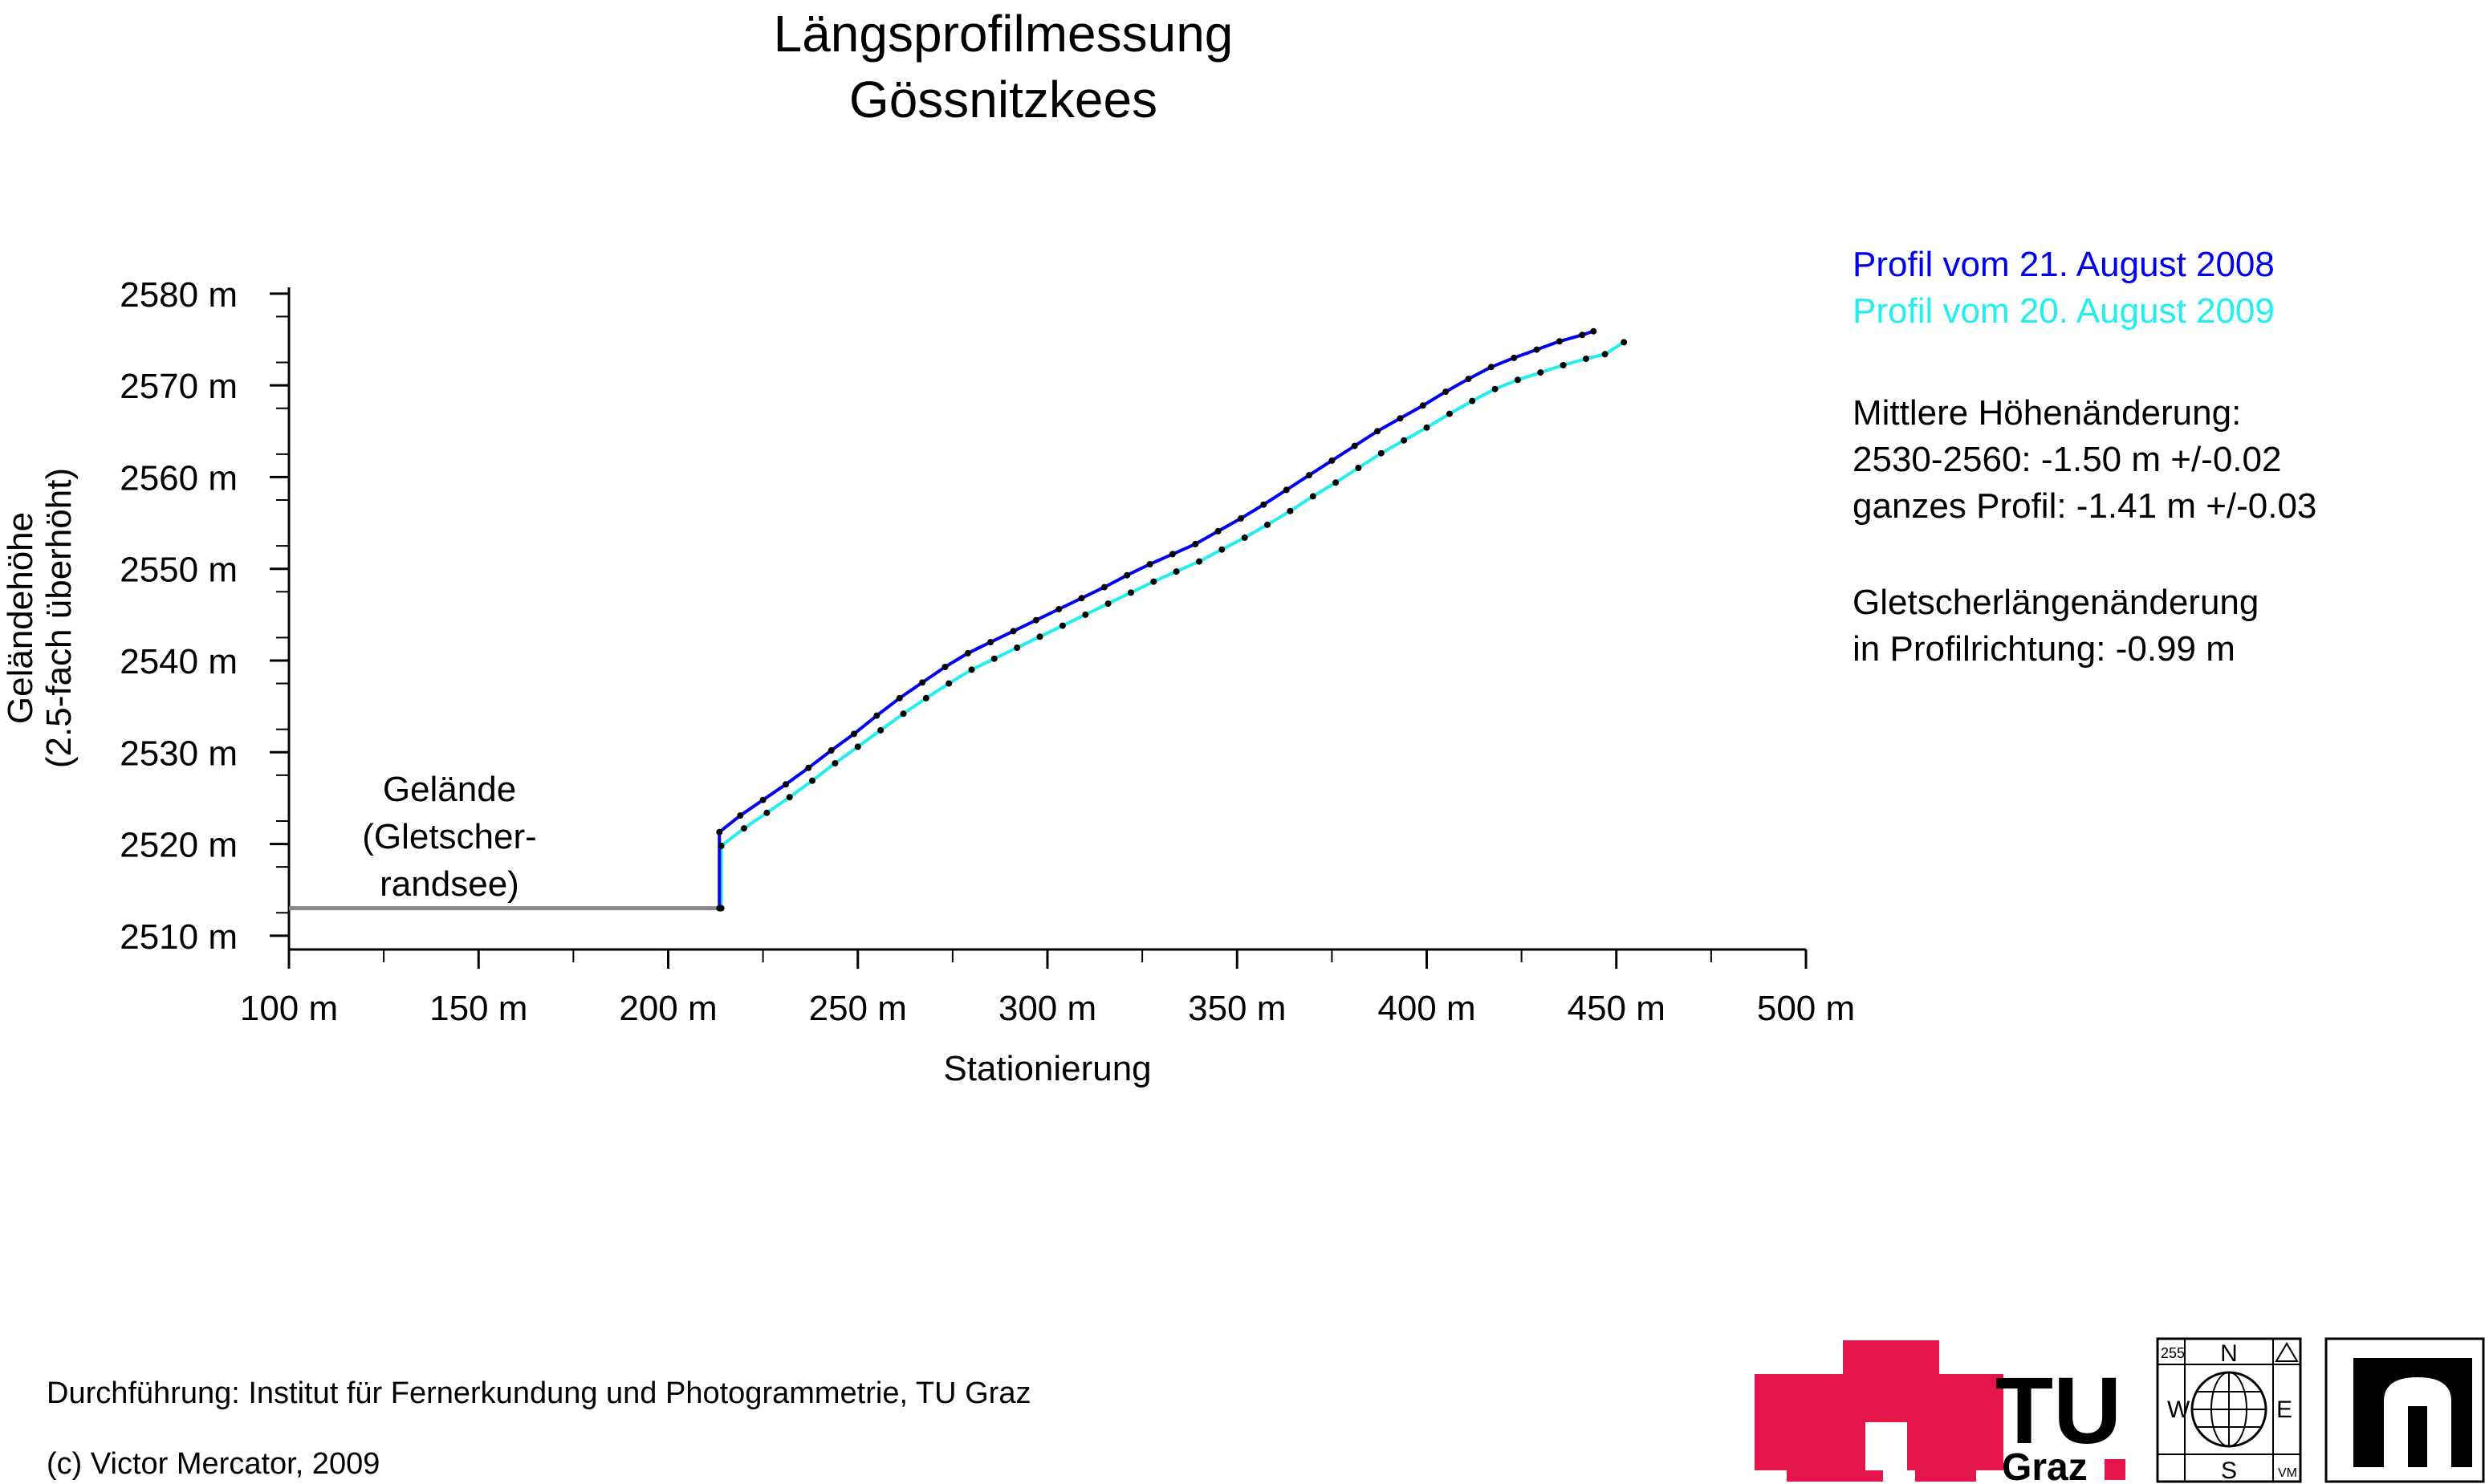 The image size is (2489, 1484). What do you see at coordinates (2045, 1465) in the screenshot?
I see `graz-logo-text: Graz` at bounding box center [2045, 1465].